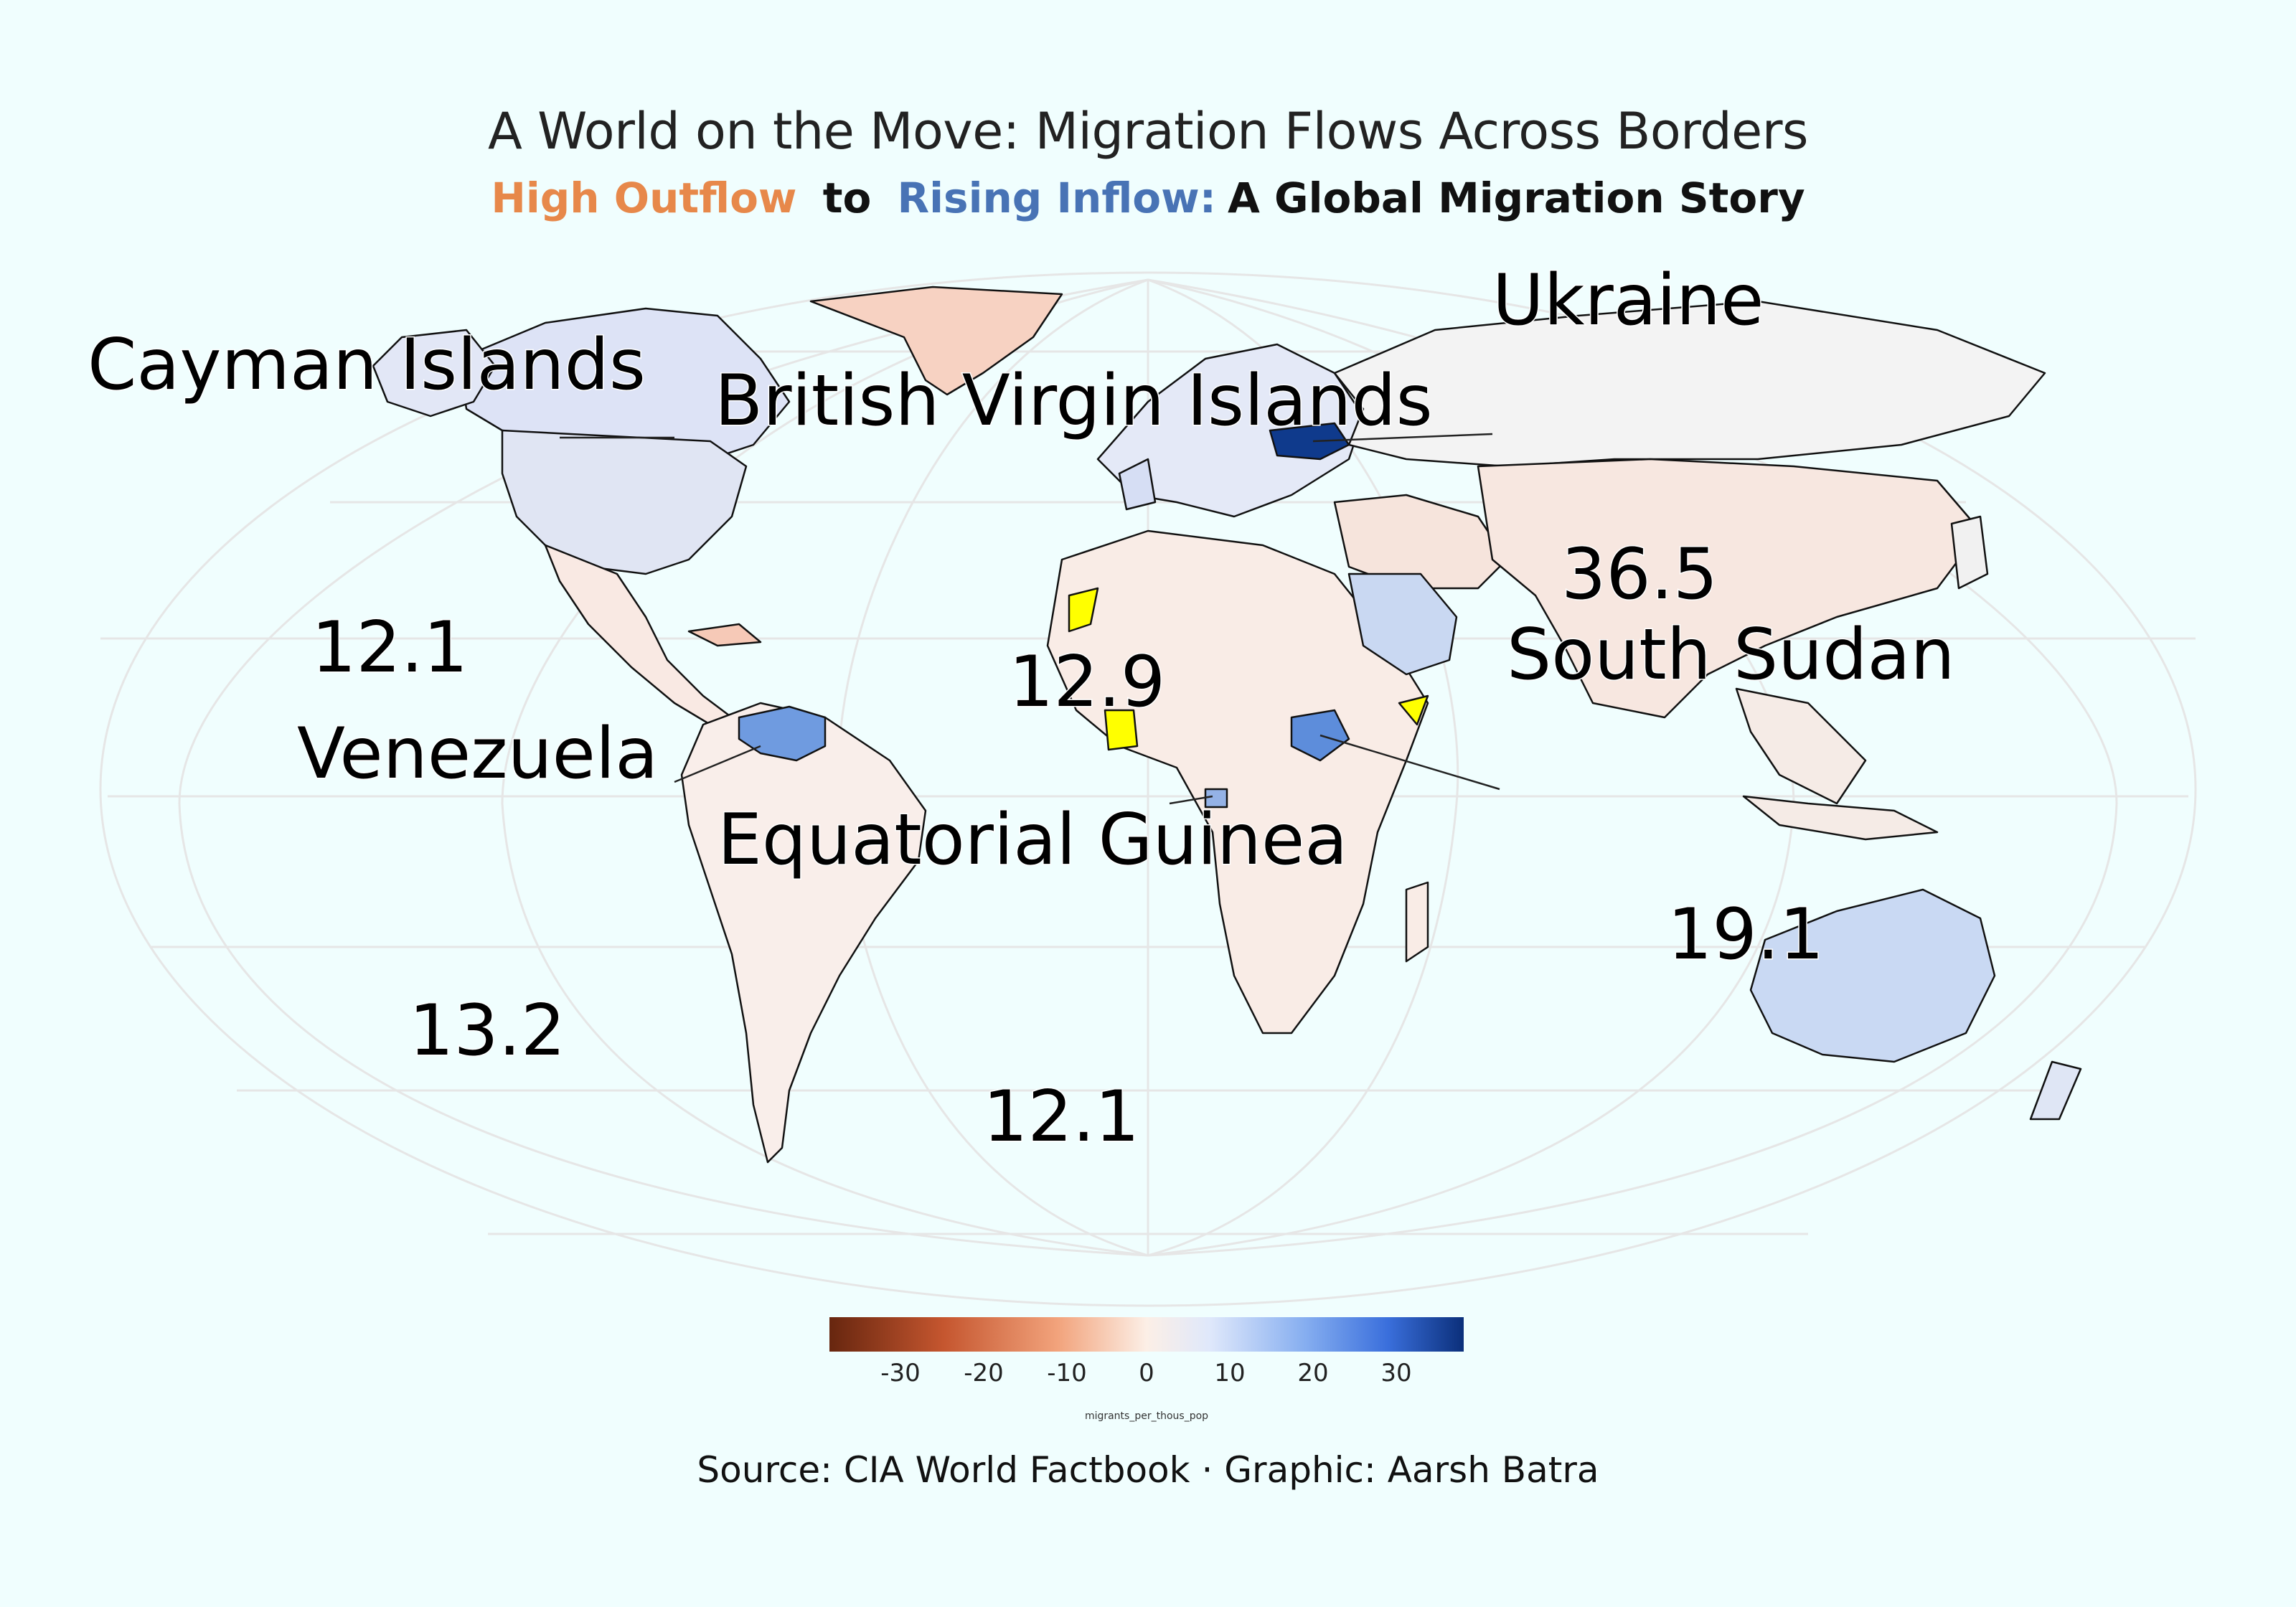  What do you see at coordinates (1640, 575) in the screenshot?
I see `label-value-36-5: 36.5` at bounding box center [1640, 575].